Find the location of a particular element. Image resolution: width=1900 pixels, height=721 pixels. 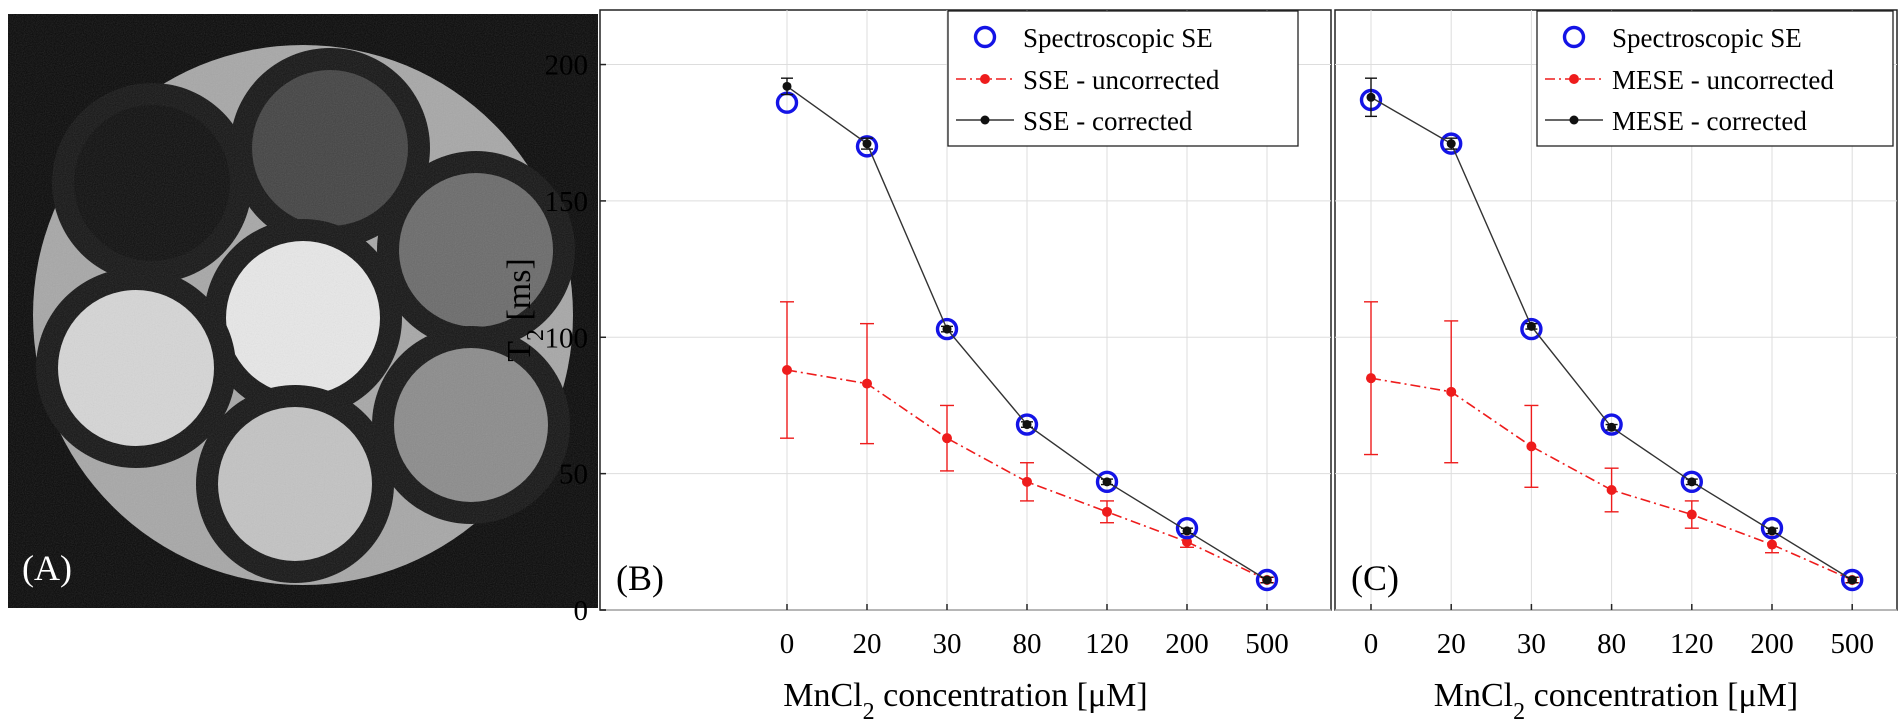

panel-label: (B) is located at coordinates (640, 578).